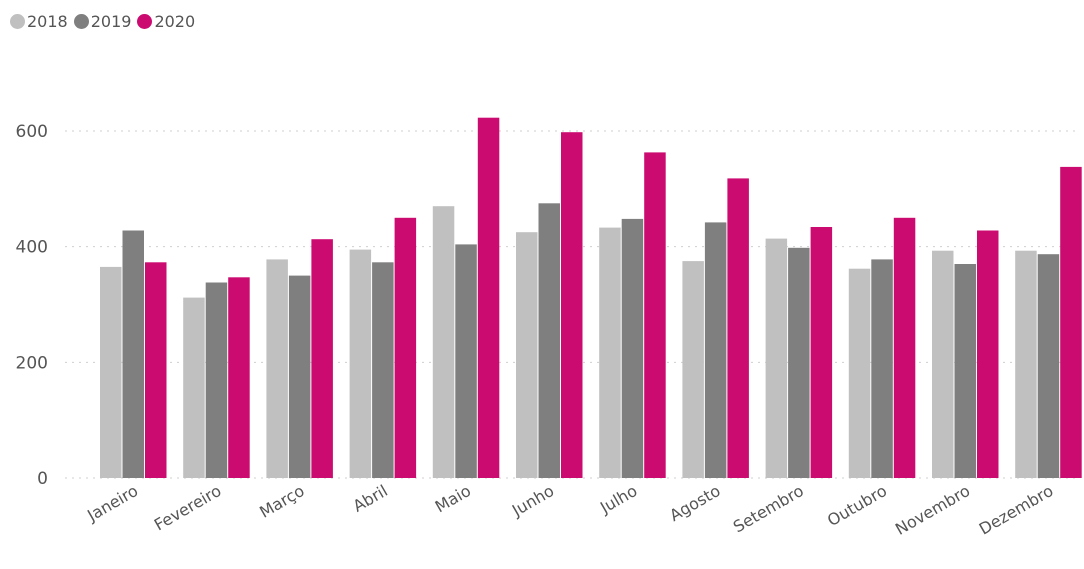 The width and height of the screenshot is (1084, 569). What do you see at coordinates (550, 340) in the screenshot?
I see `bar-2019-junho` at bounding box center [550, 340].